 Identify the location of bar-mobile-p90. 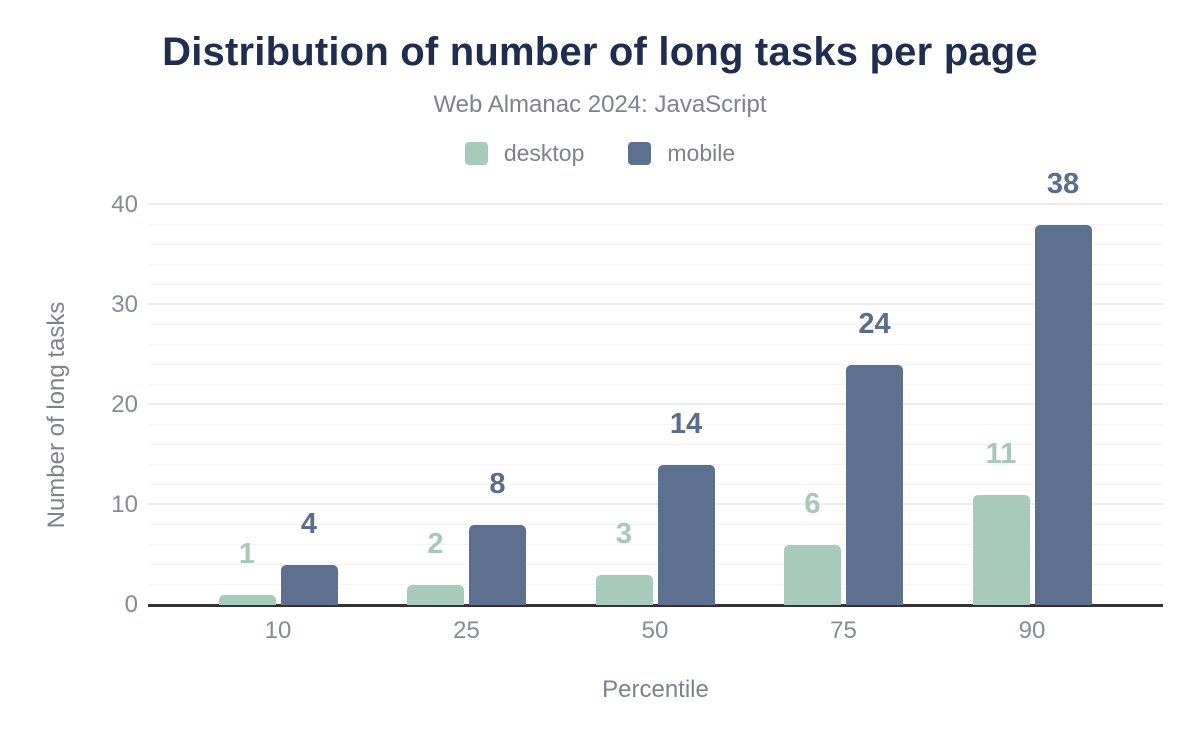
(1063, 415).